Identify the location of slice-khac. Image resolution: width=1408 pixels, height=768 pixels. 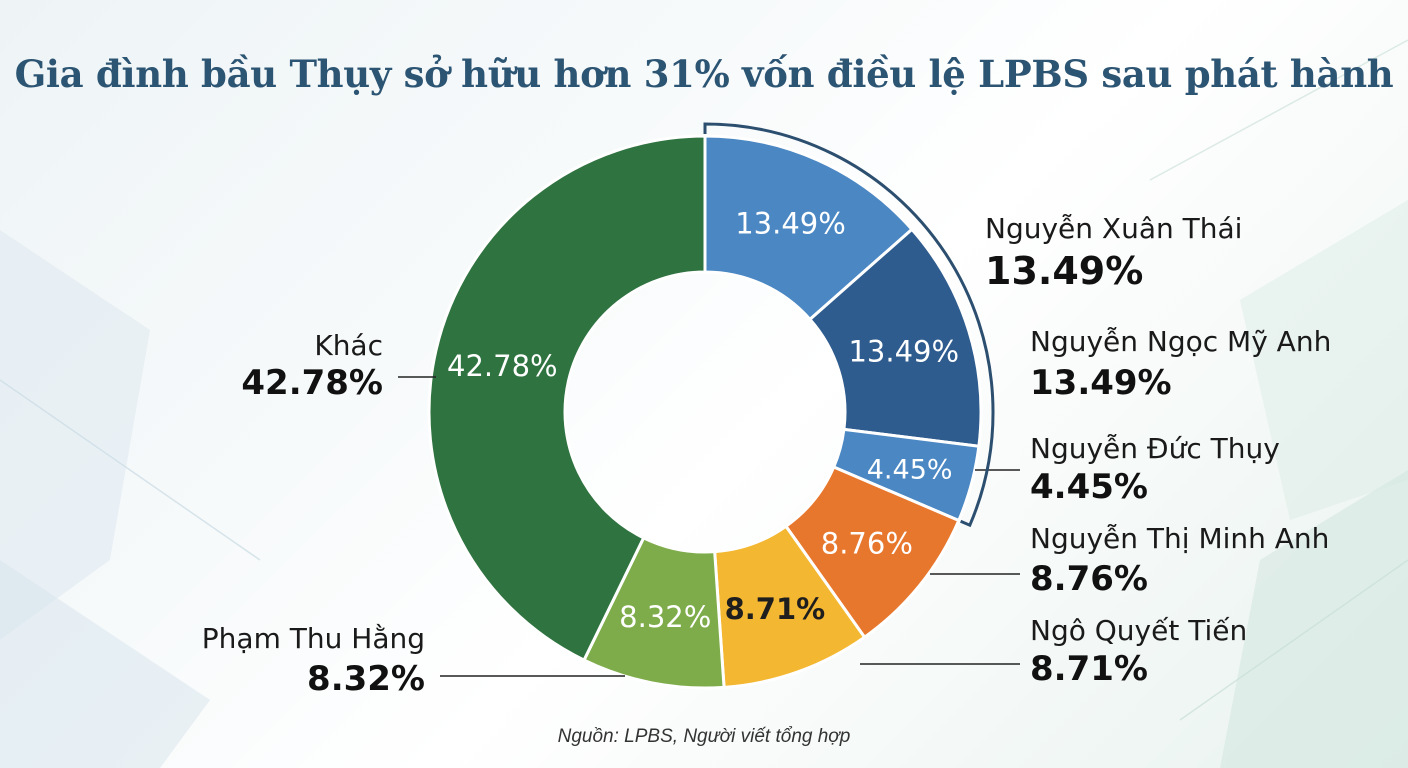
(567, 398).